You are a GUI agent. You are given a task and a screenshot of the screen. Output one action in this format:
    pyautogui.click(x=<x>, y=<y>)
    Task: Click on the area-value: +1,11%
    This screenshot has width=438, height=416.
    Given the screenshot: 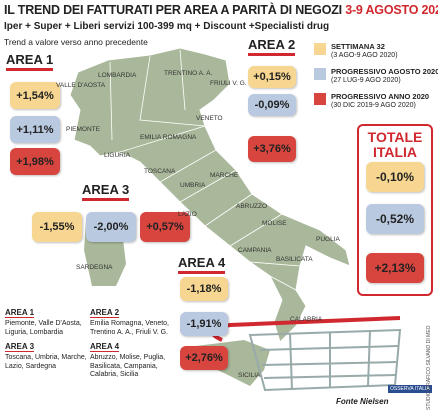 What is the action you would take?
    pyautogui.click(x=35, y=129)
    